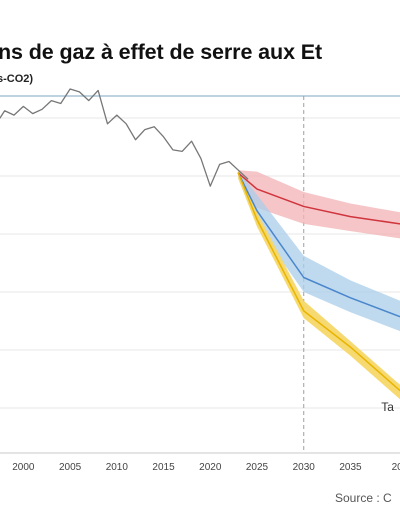 The height and width of the screenshot is (516, 400). Describe the element at coordinates (210, 467) in the screenshot. I see `x-tick-label: 2020` at that location.